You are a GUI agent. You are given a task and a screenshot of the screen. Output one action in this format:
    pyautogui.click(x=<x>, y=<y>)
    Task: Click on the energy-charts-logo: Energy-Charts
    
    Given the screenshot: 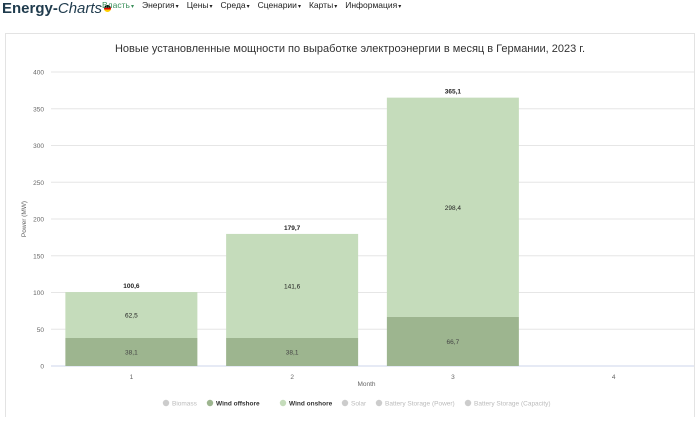 What is the action you would take?
    pyautogui.click(x=57, y=8)
    